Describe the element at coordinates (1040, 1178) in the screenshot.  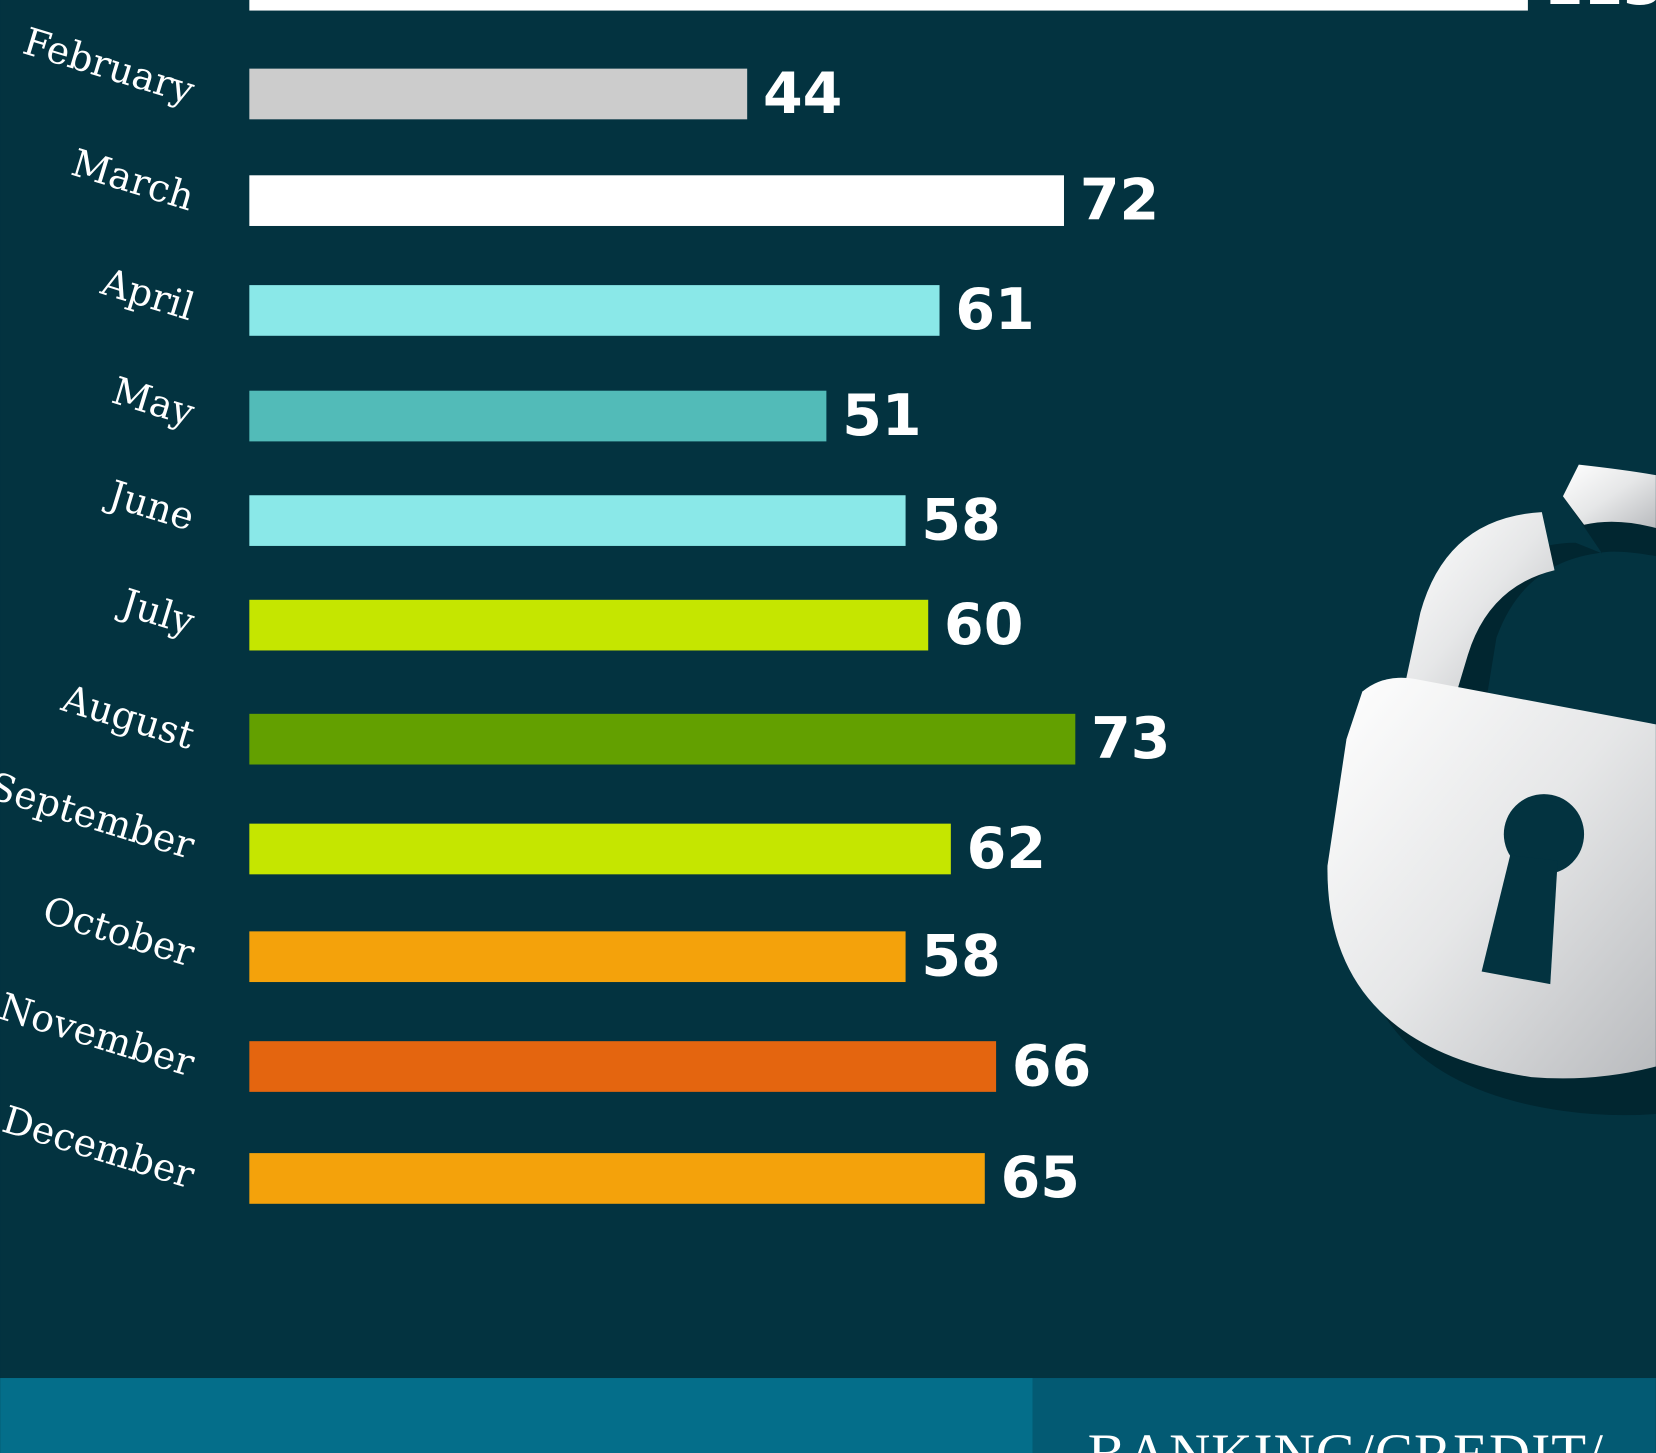
I see `value-label: 65` at that location.